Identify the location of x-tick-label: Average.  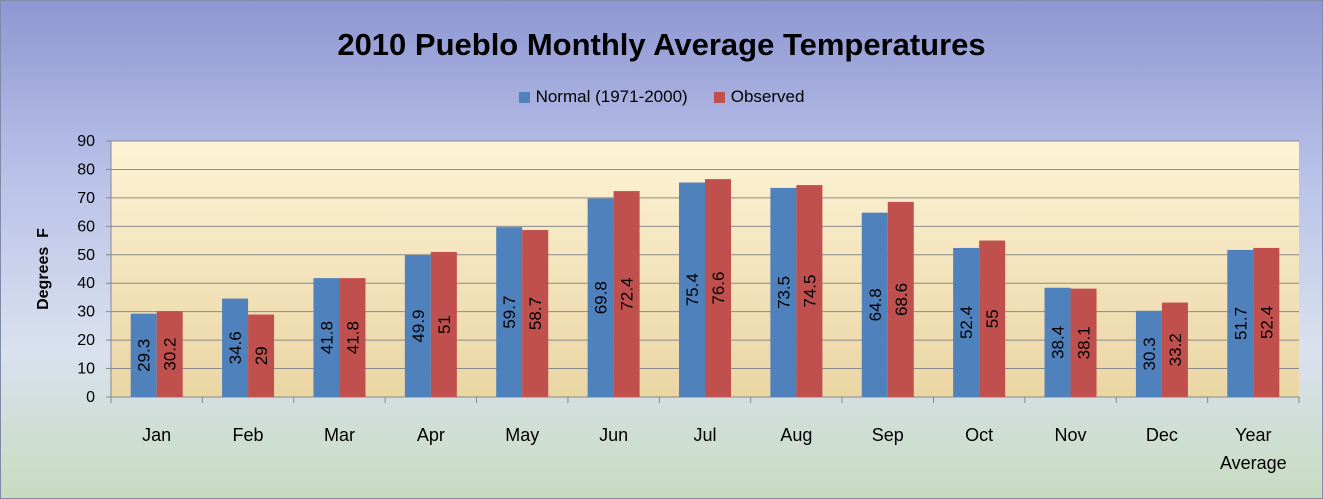
(1253, 463).